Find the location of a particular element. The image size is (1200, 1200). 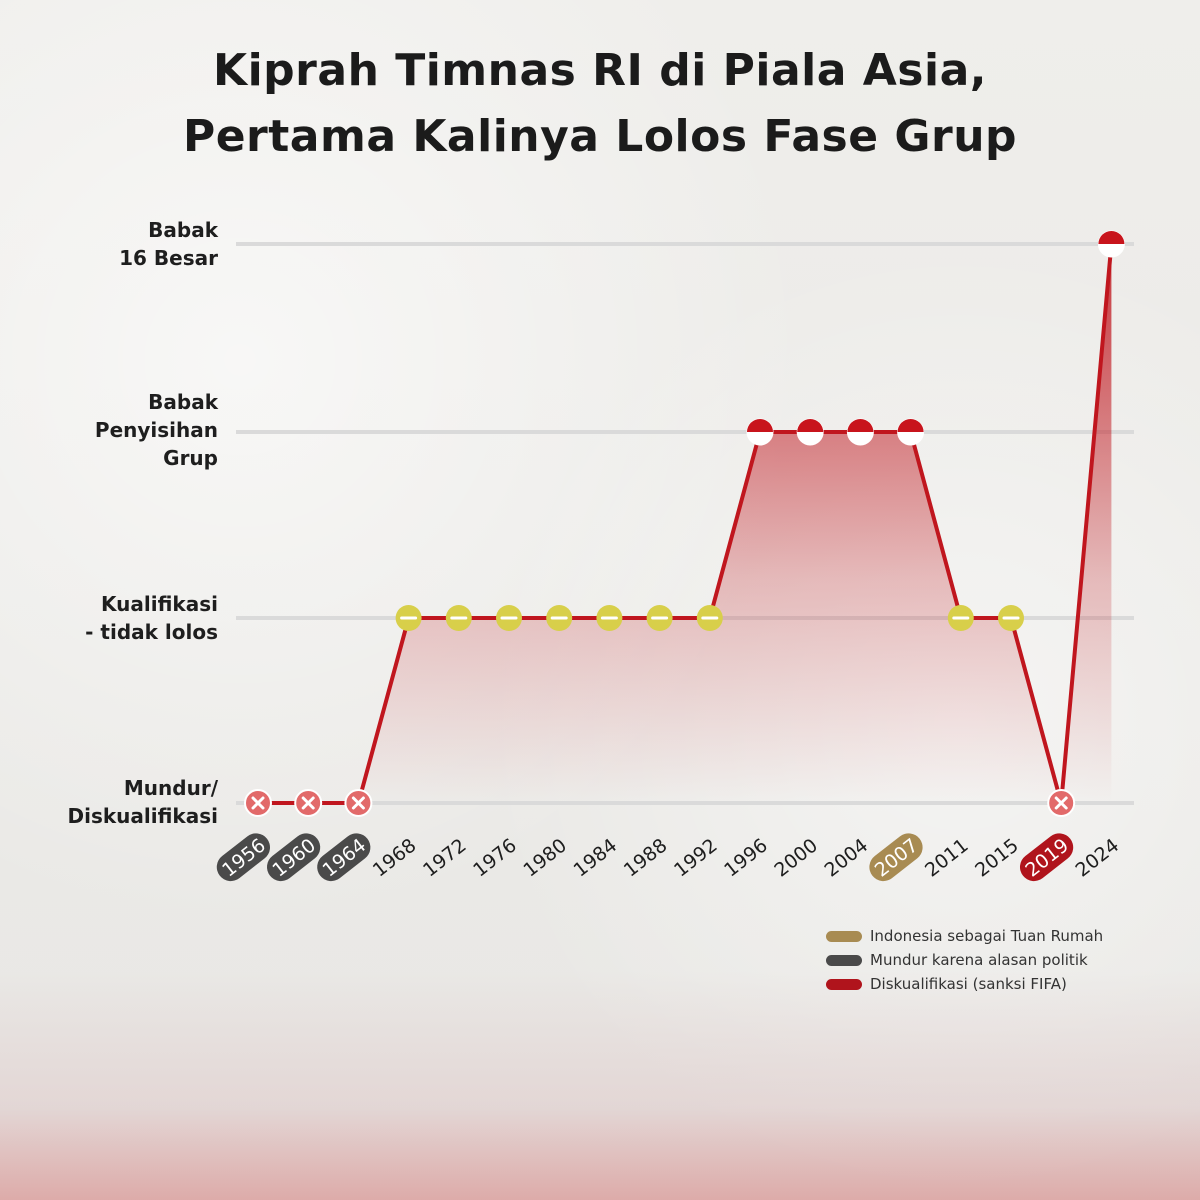

y-level-label: Kualifikasi - tidak lolos is located at coordinates (151, 618).